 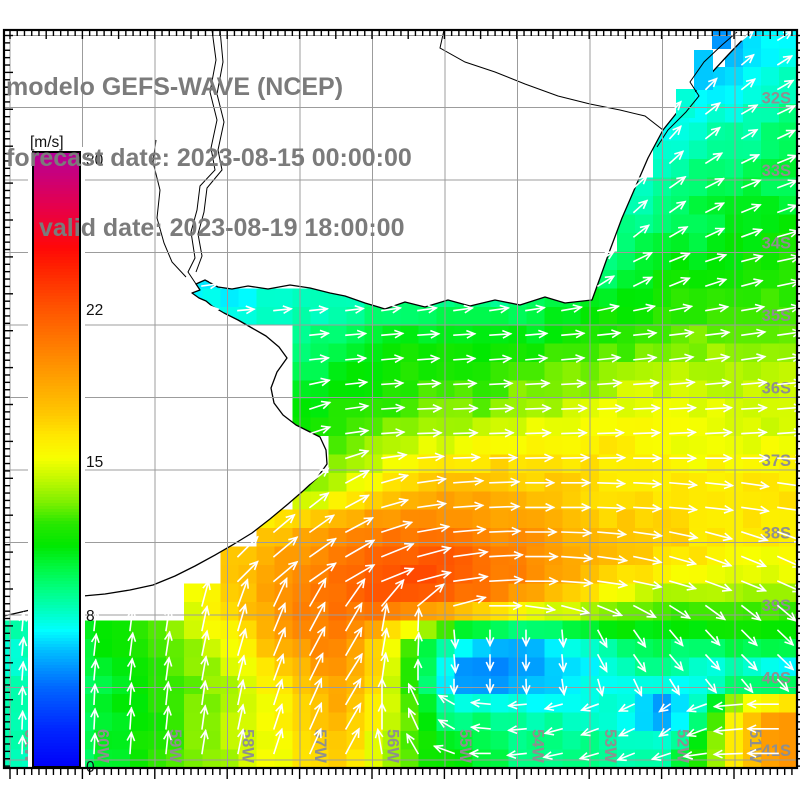 What do you see at coordinates (755, 746) in the screenshot?
I see `longitude-label: 51W` at bounding box center [755, 746].